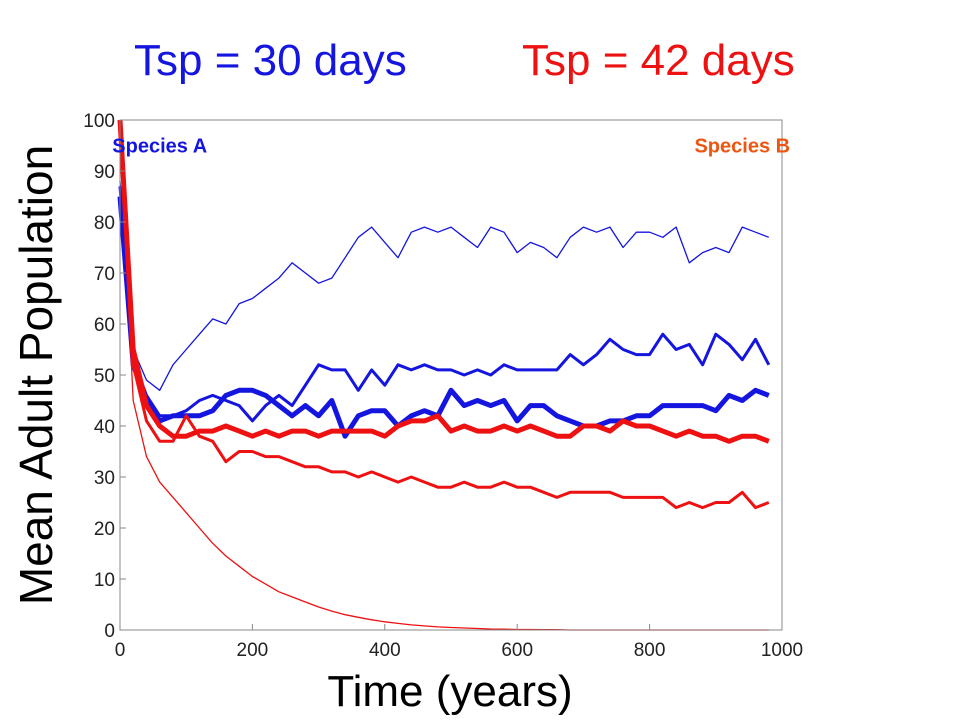  I want to click on x-tick-label: 400, so click(385, 650).